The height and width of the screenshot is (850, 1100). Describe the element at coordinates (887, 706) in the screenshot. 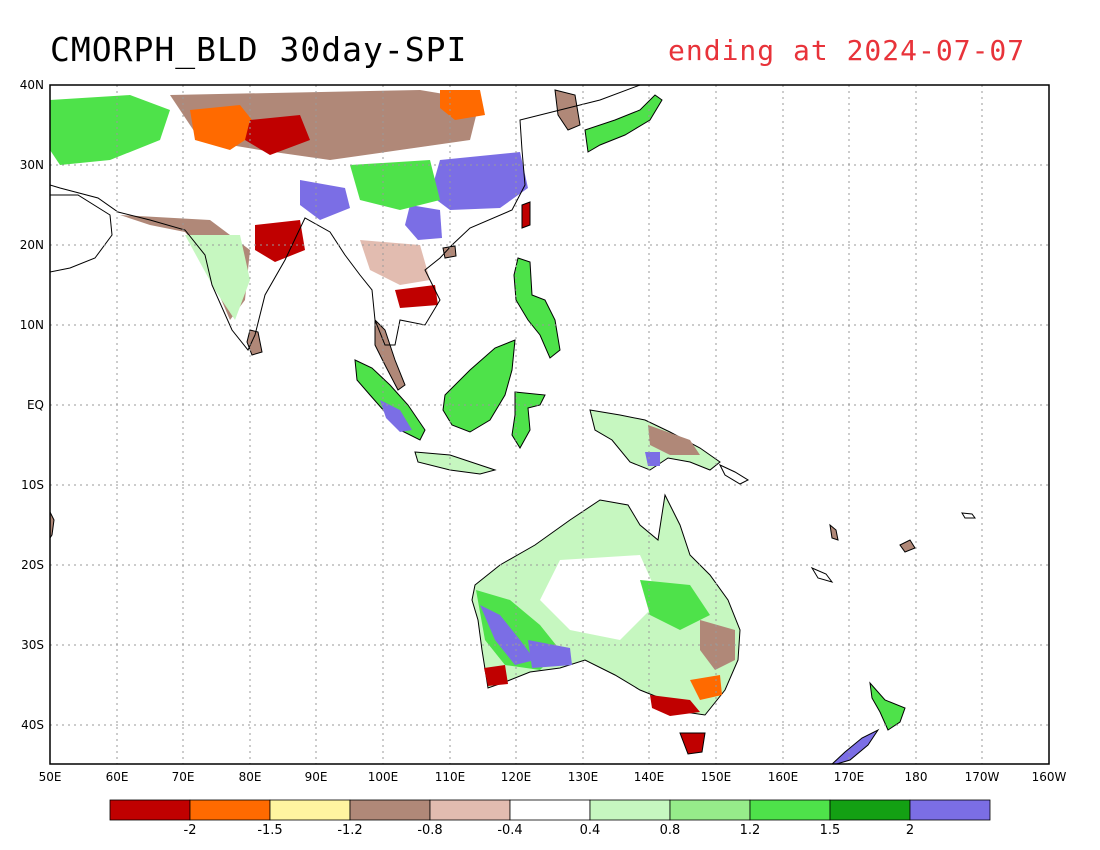

I see `nz-north-island` at that location.